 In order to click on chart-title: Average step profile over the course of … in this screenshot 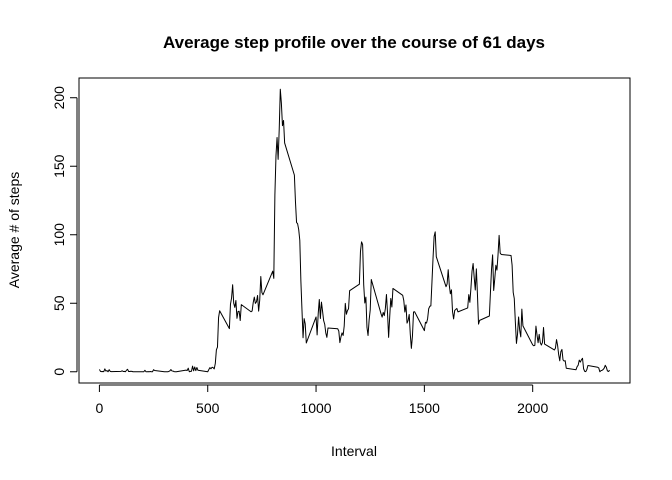, I will do `click(354, 42)`.